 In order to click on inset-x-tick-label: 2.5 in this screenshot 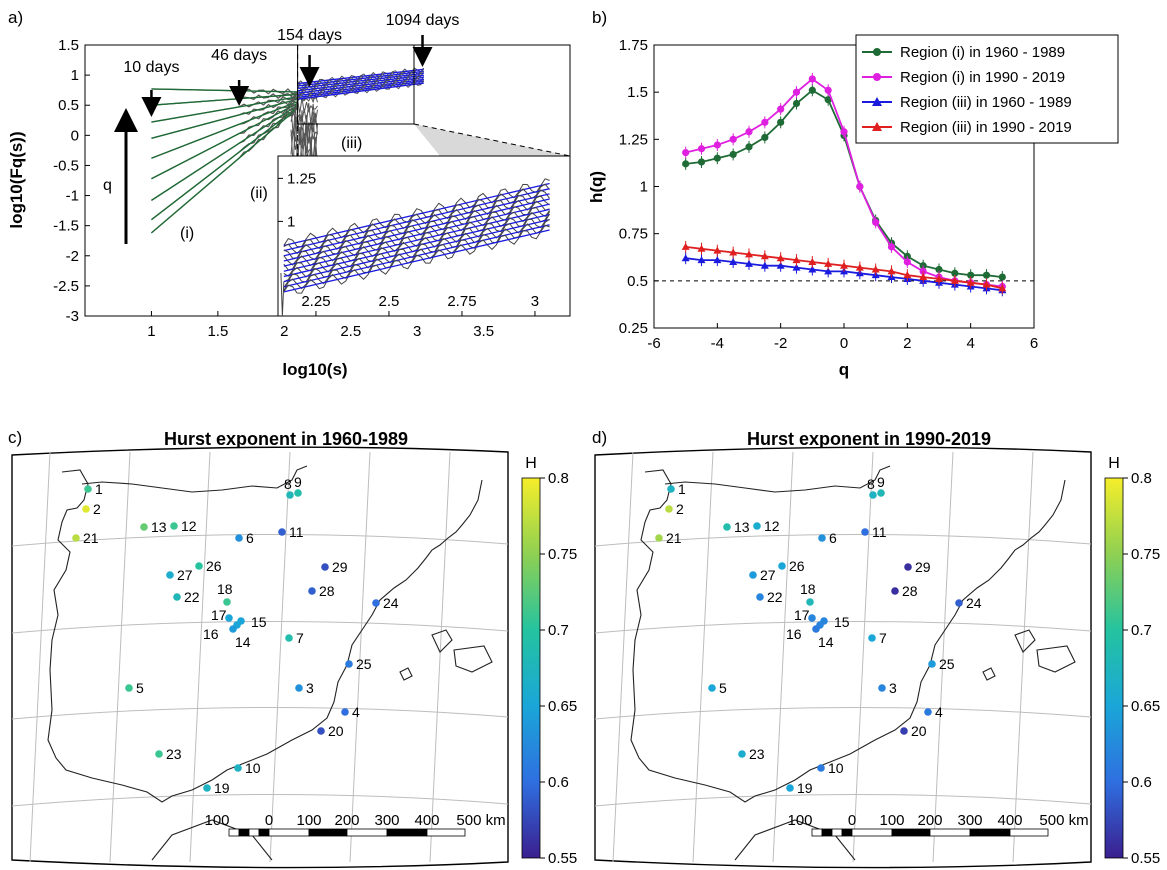, I will do `click(389, 301)`.